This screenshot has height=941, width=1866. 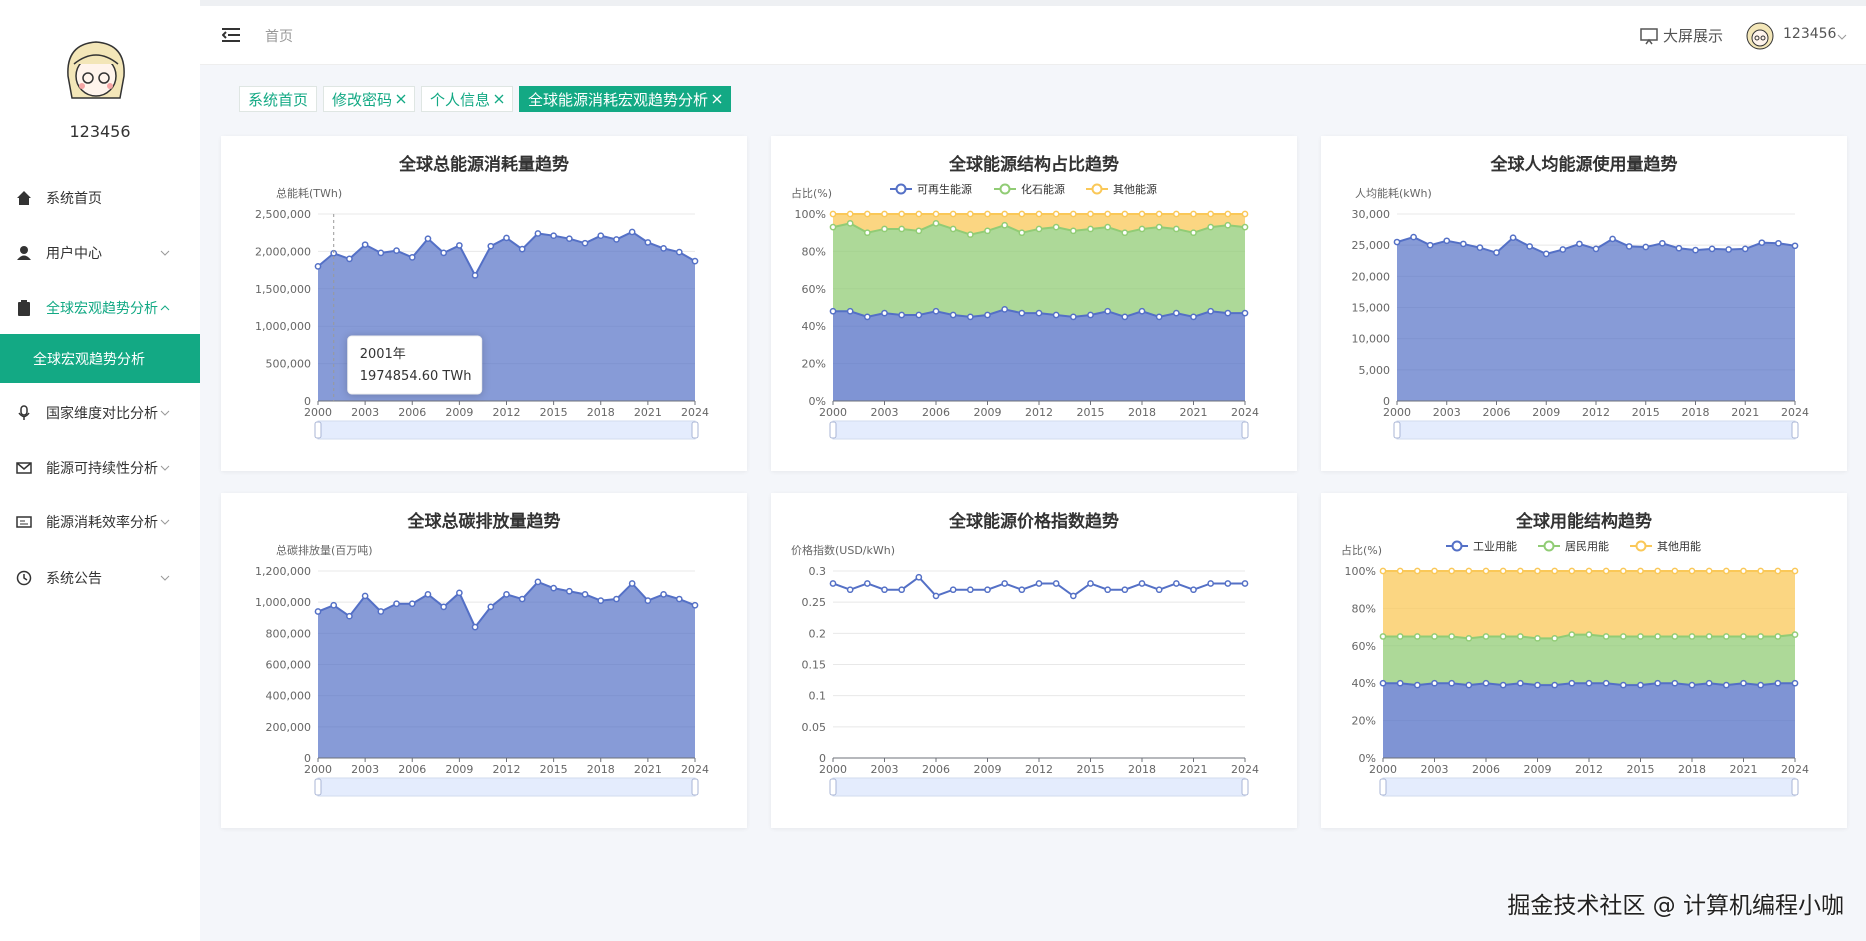 I want to click on header-username: 123456, so click(x=1810, y=34).